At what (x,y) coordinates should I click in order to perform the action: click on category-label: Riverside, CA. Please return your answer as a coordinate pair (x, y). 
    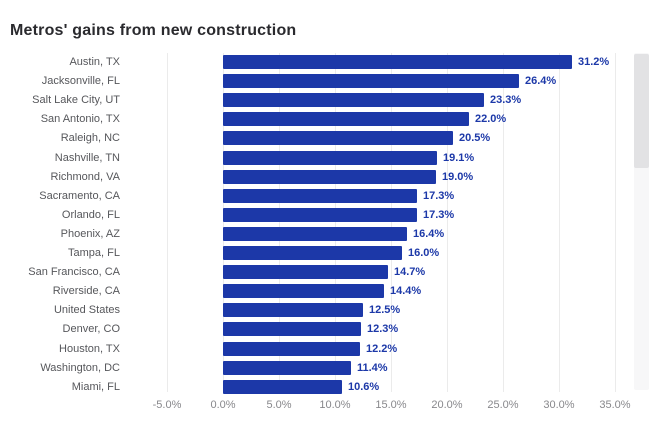
    Looking at the image, I should click on (86, 291).